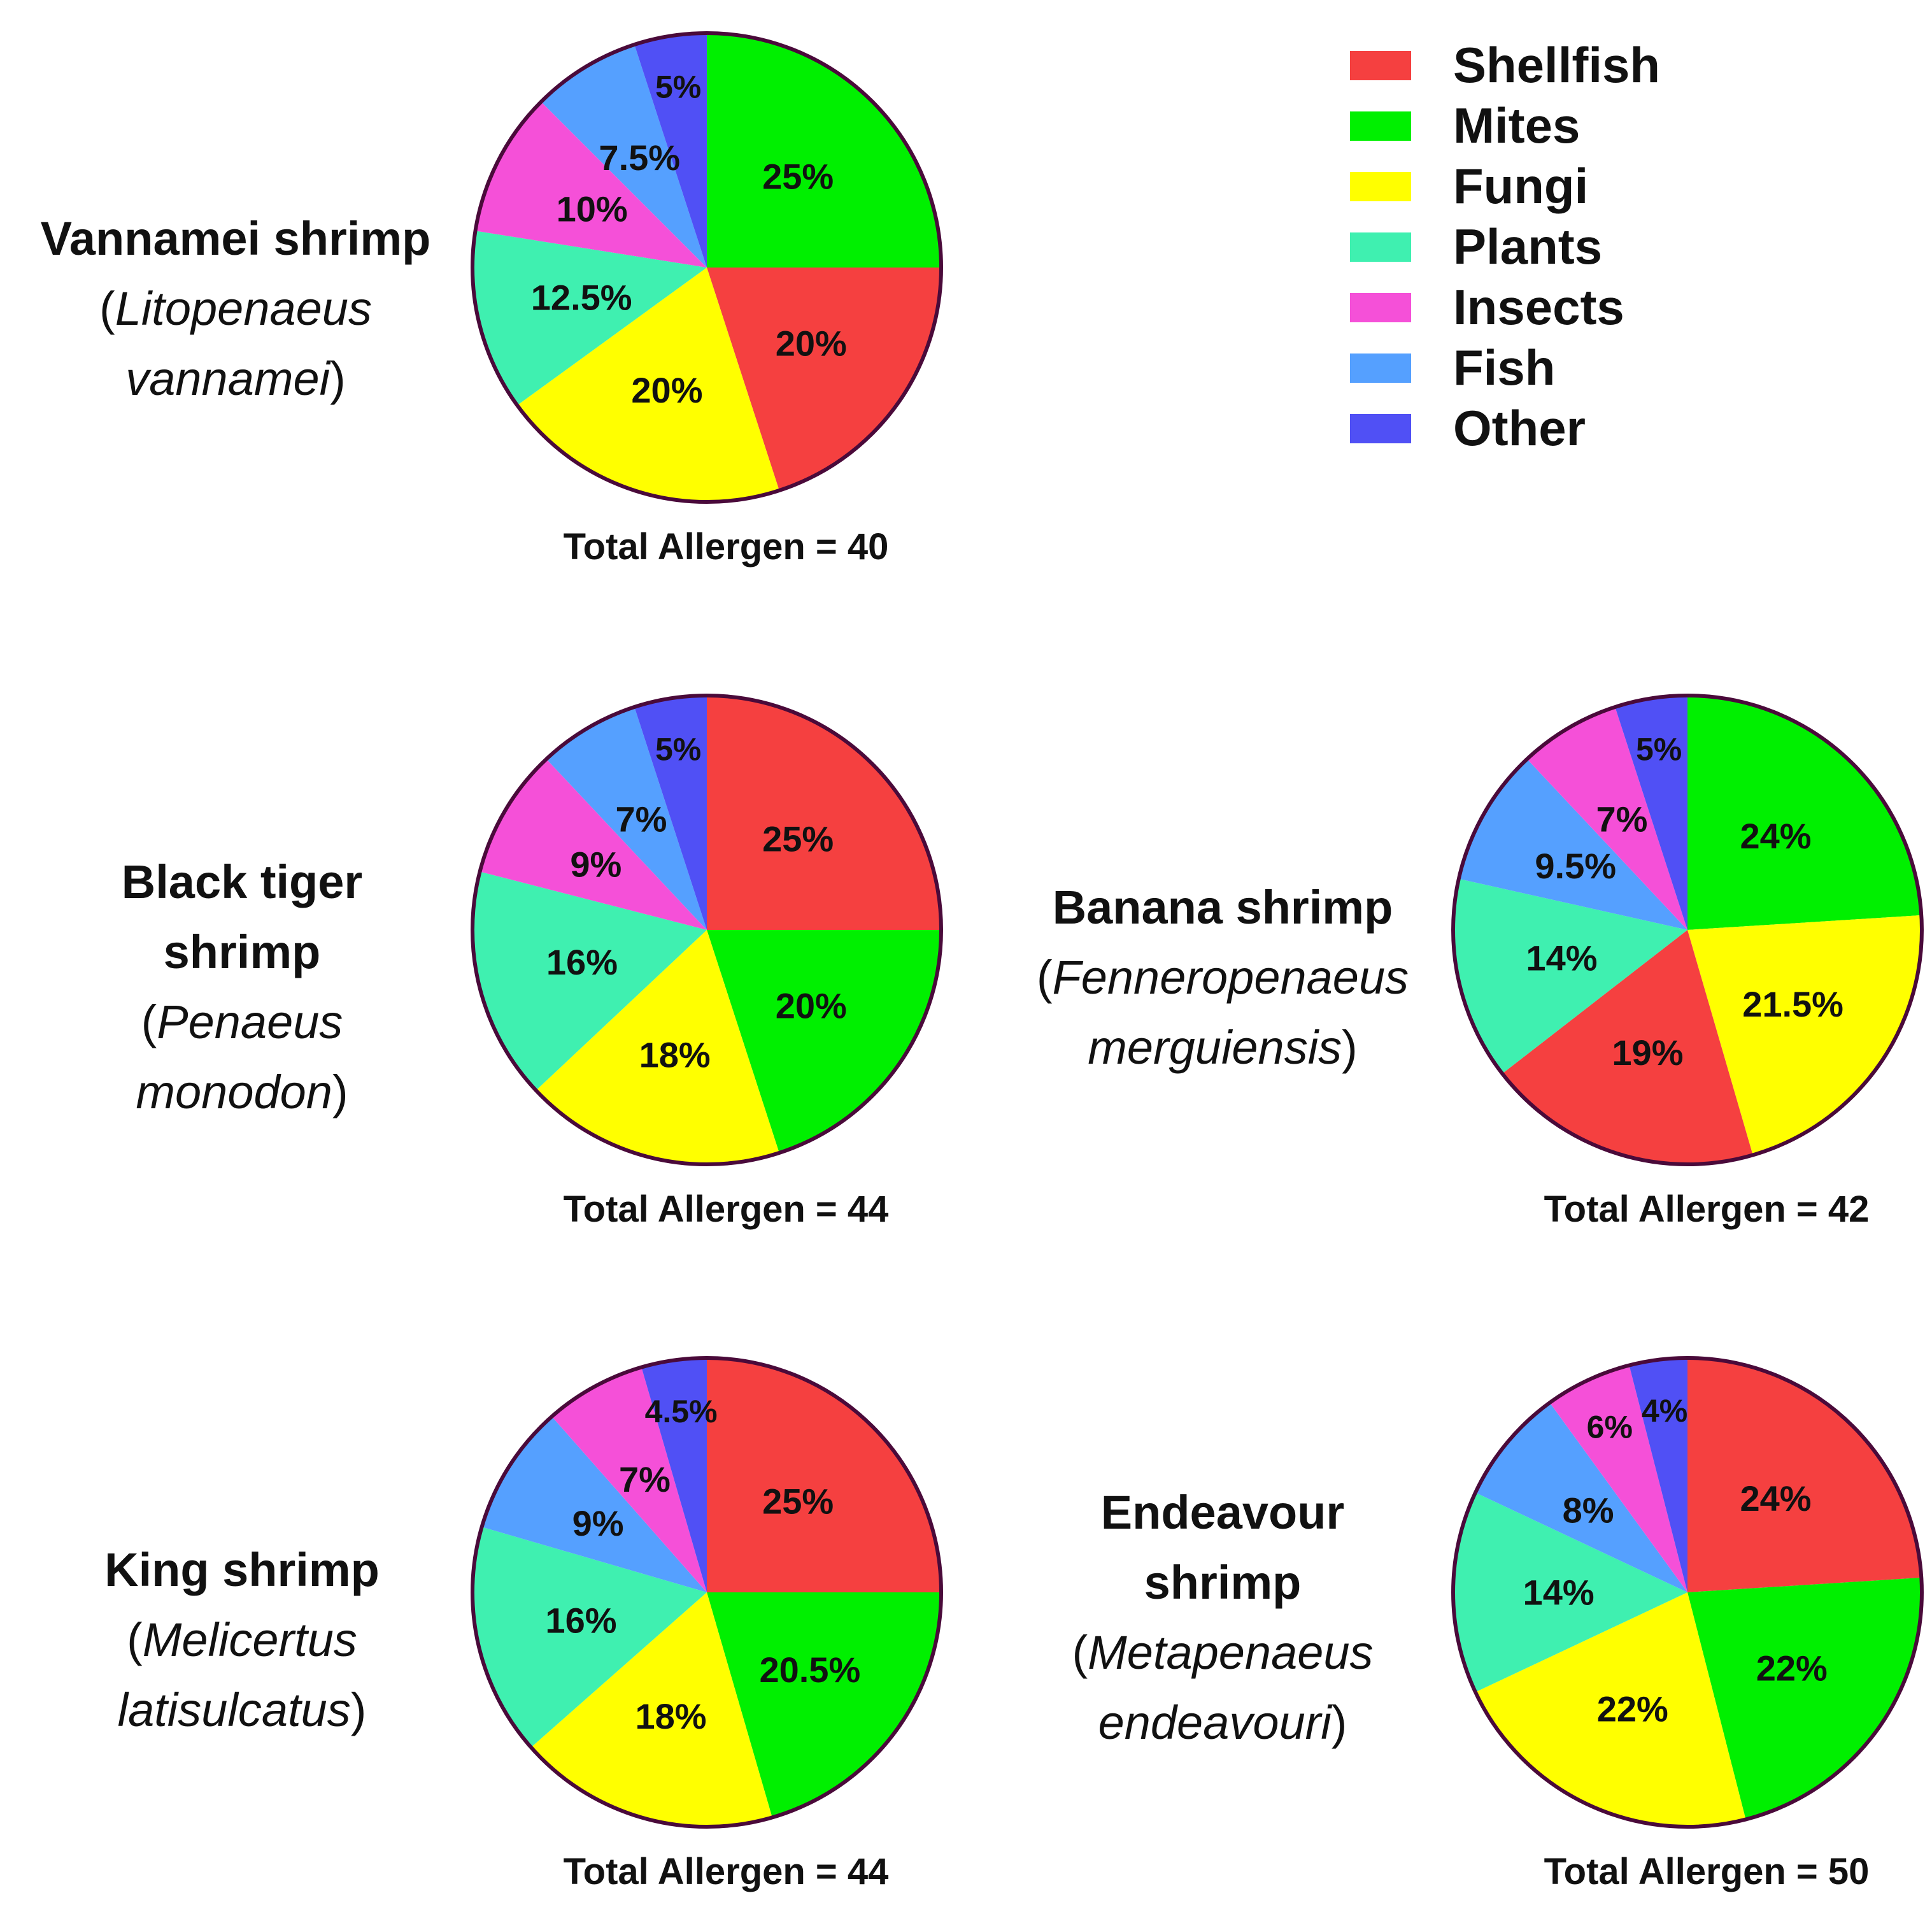 This screenshot has height=1914, width=1932. I want to click on legend-swatch-fish, so click(1381, 368).